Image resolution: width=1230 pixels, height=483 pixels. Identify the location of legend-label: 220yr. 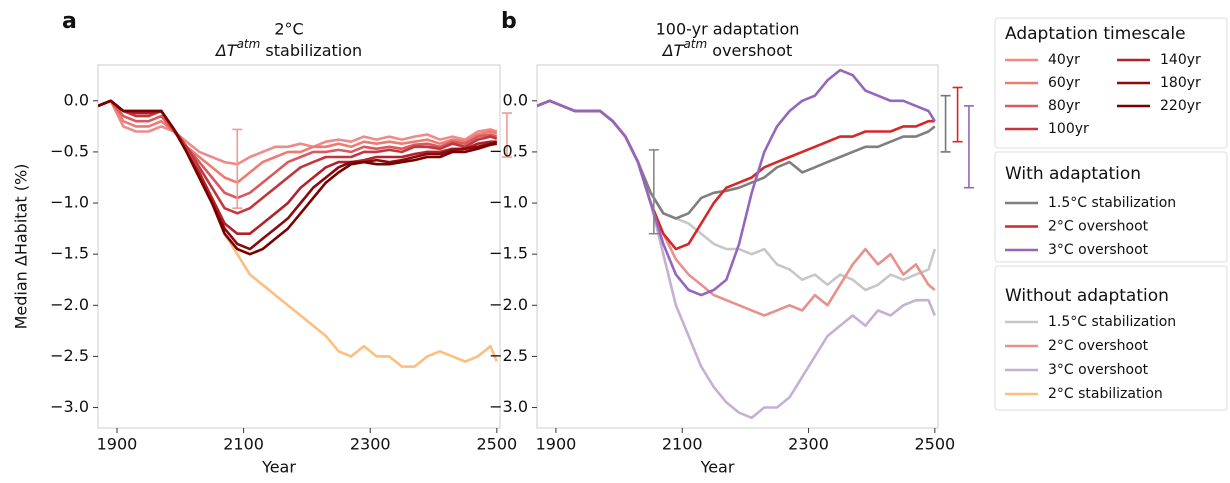
(1180, 106).